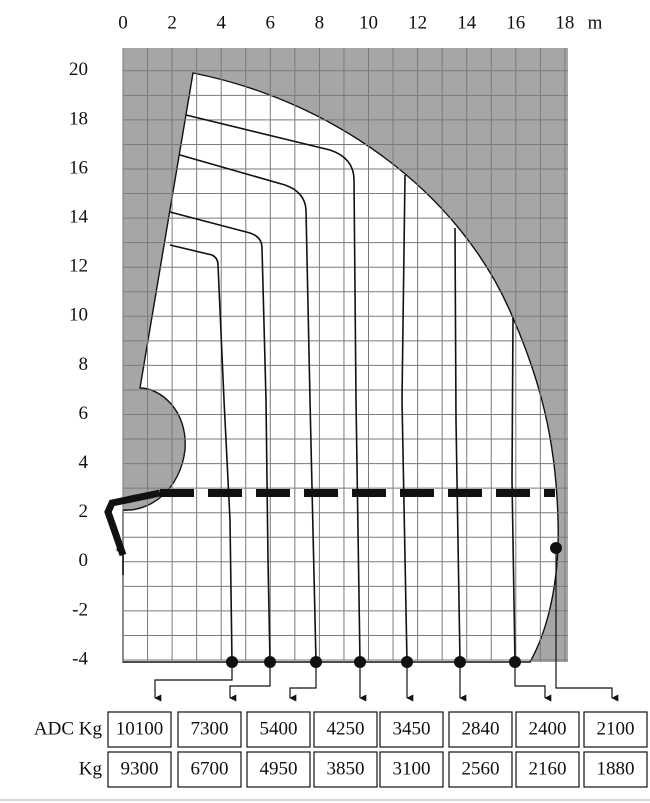 The height and width of the screenshot is (803, 650). What do you see at coordinates (123, 22) in the screenshot?
I see `x-tick-label: 0` at bounding box center [123, 22].